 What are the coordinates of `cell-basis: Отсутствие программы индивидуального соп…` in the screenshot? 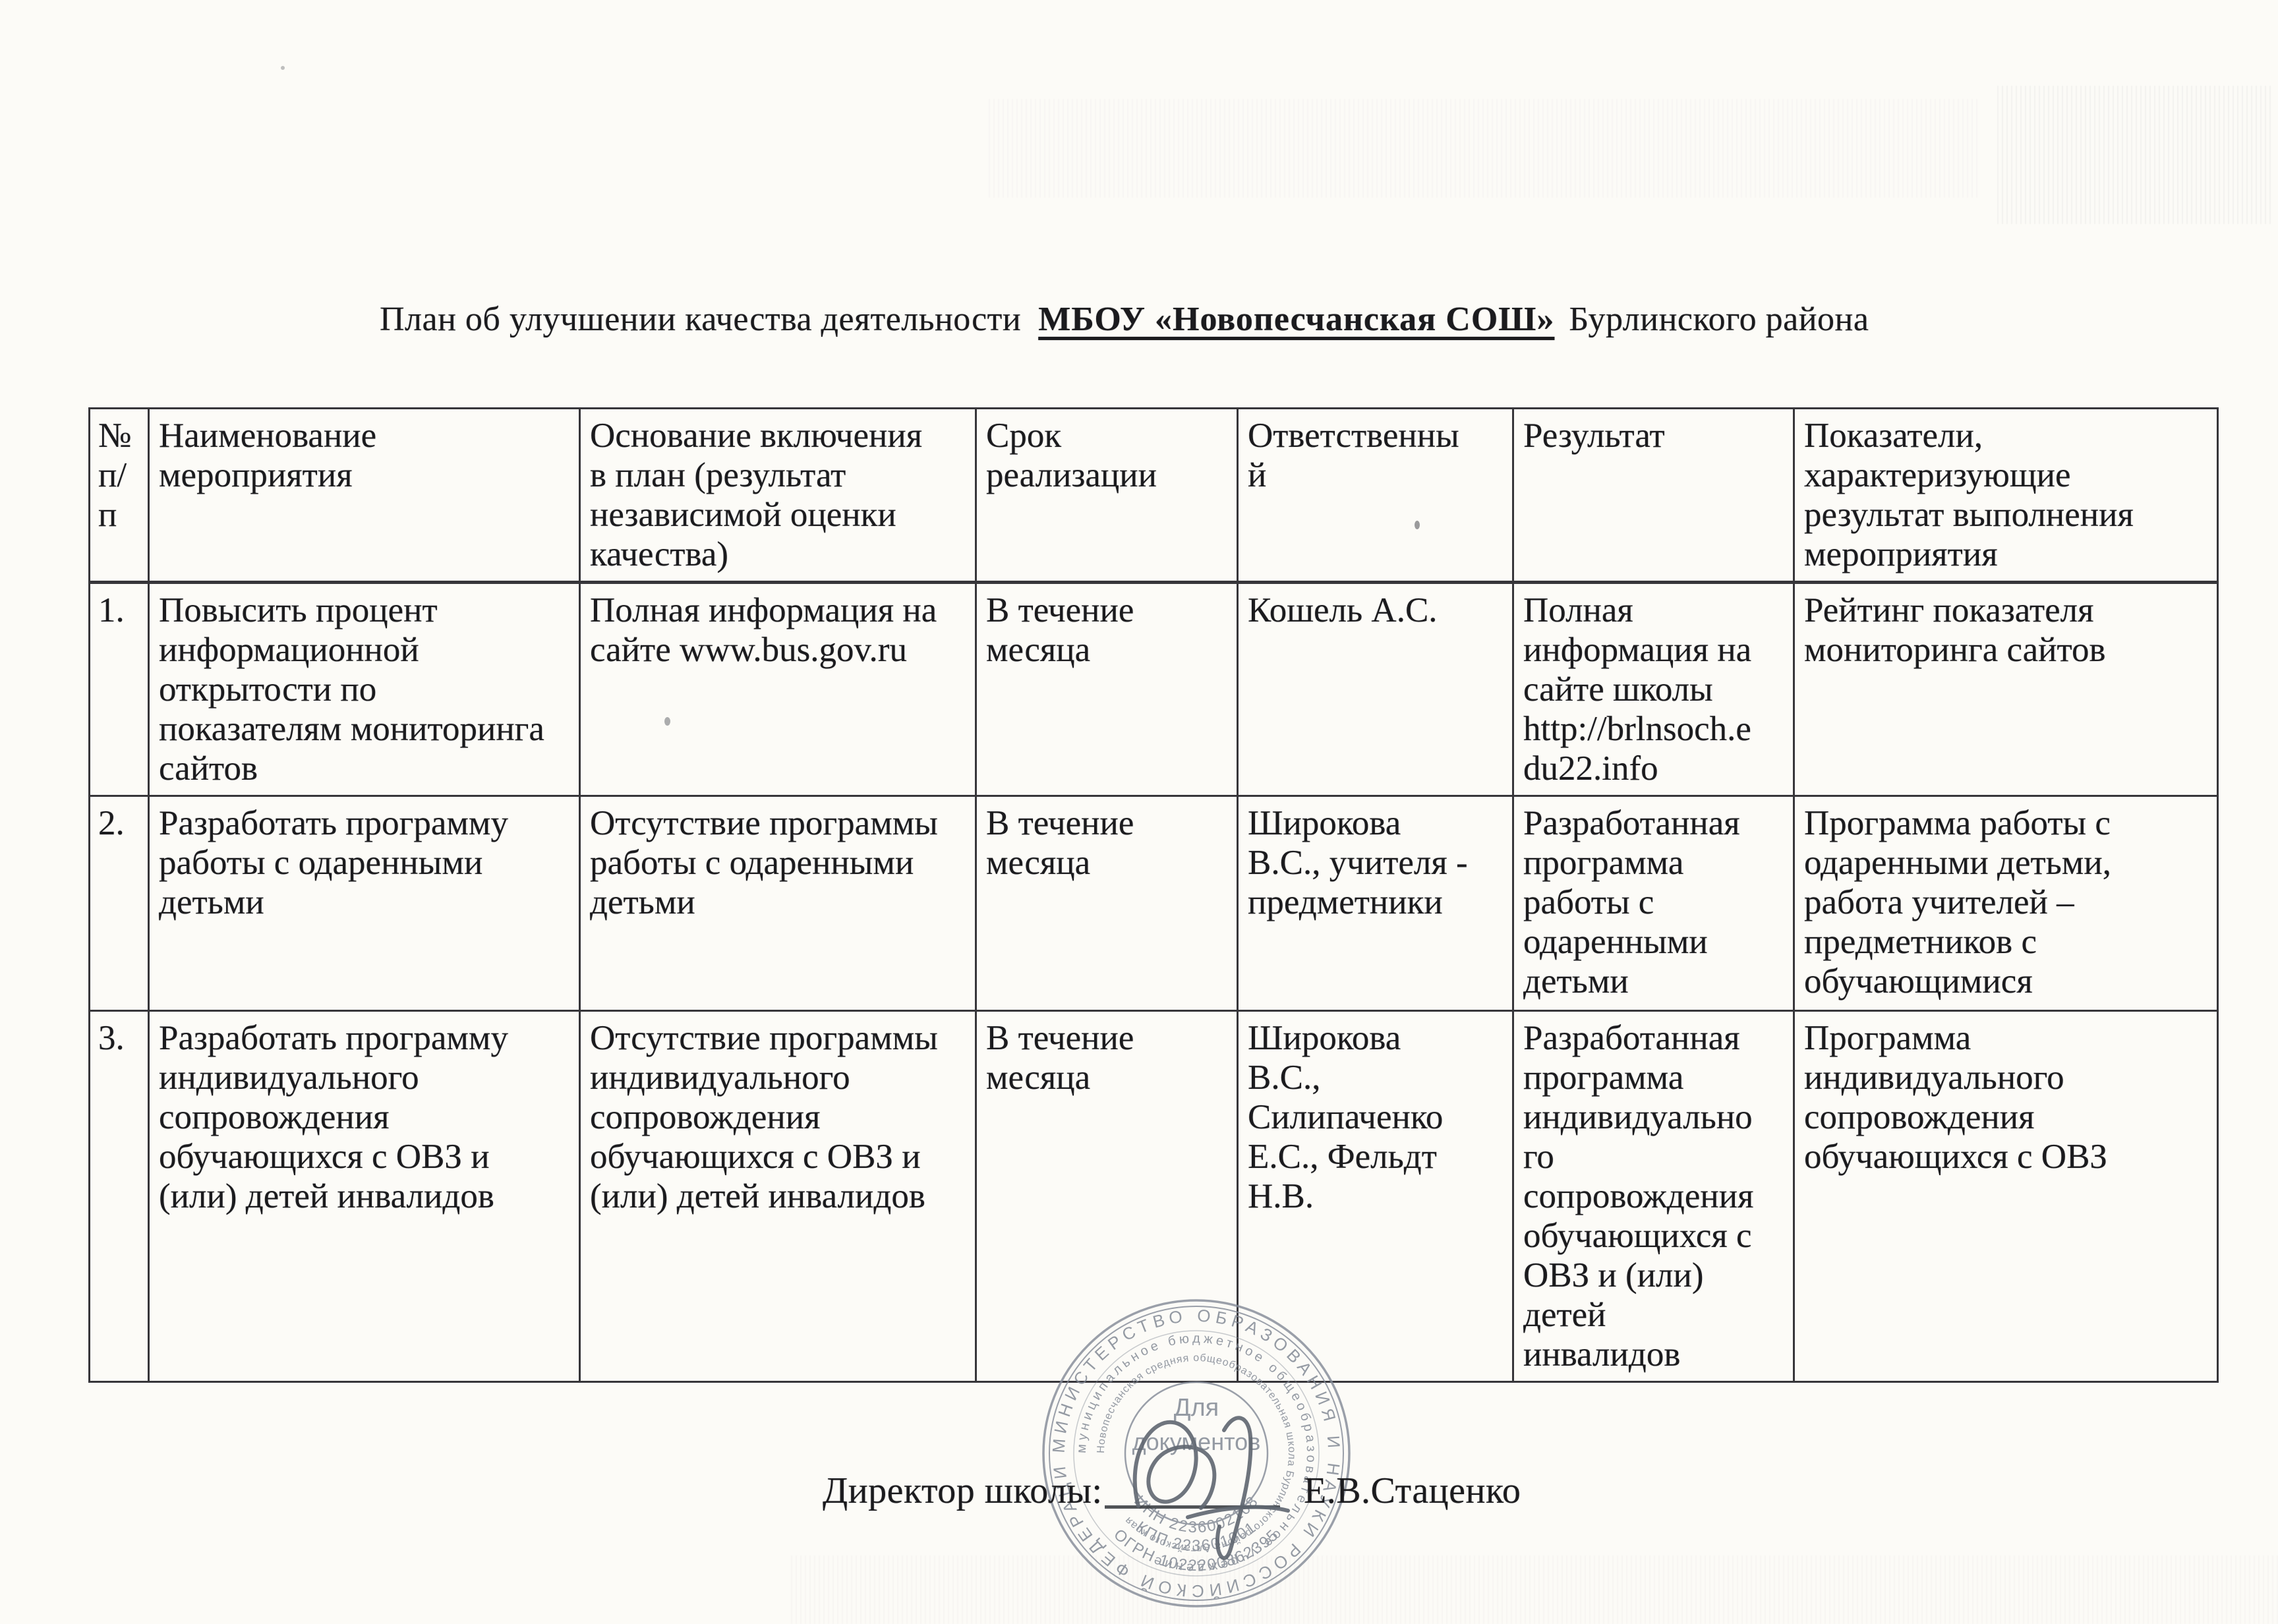 It's located at (778, 1196).